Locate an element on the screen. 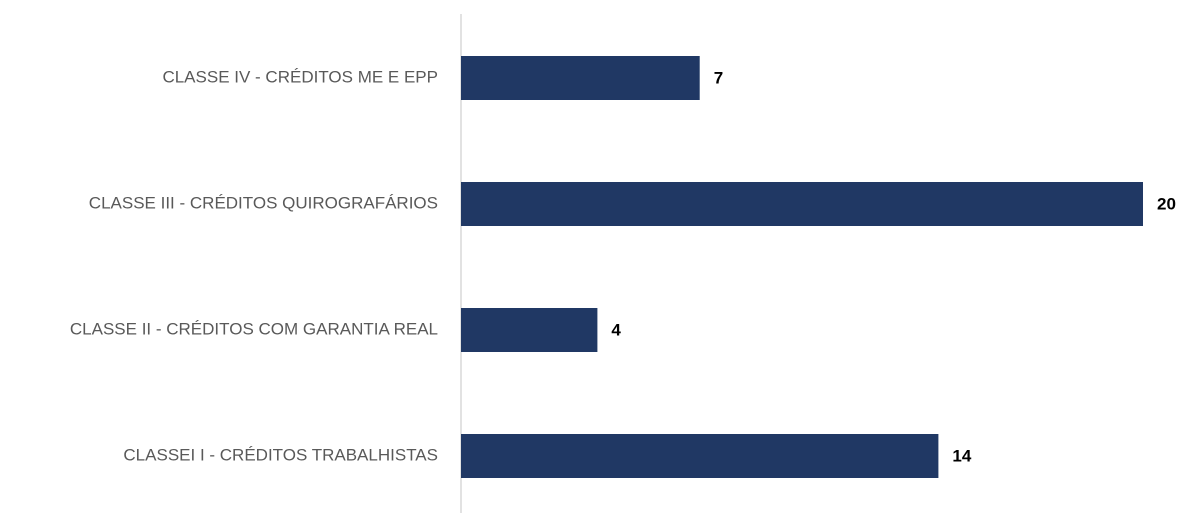 The width and height of the screenshot is (1187, 513). value-label: 20 is located at coordinates (1166, 203).